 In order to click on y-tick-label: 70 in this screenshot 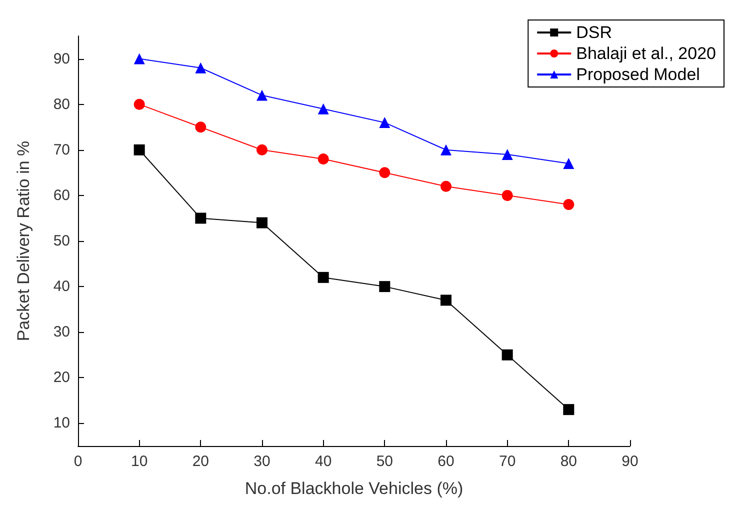, I will do `click(61, 149)`.